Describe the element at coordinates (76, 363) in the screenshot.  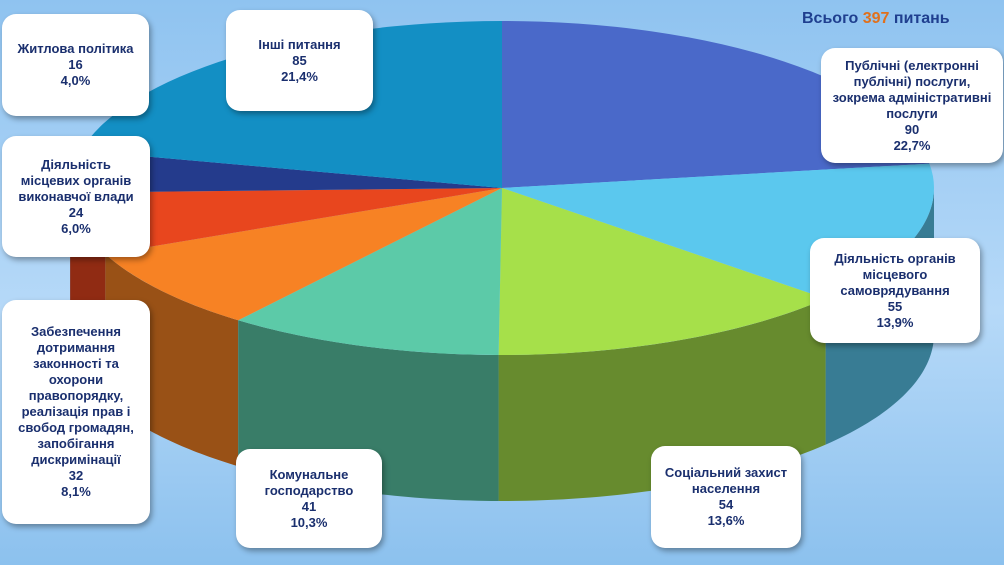
I see `label-line: законності та` at that location.